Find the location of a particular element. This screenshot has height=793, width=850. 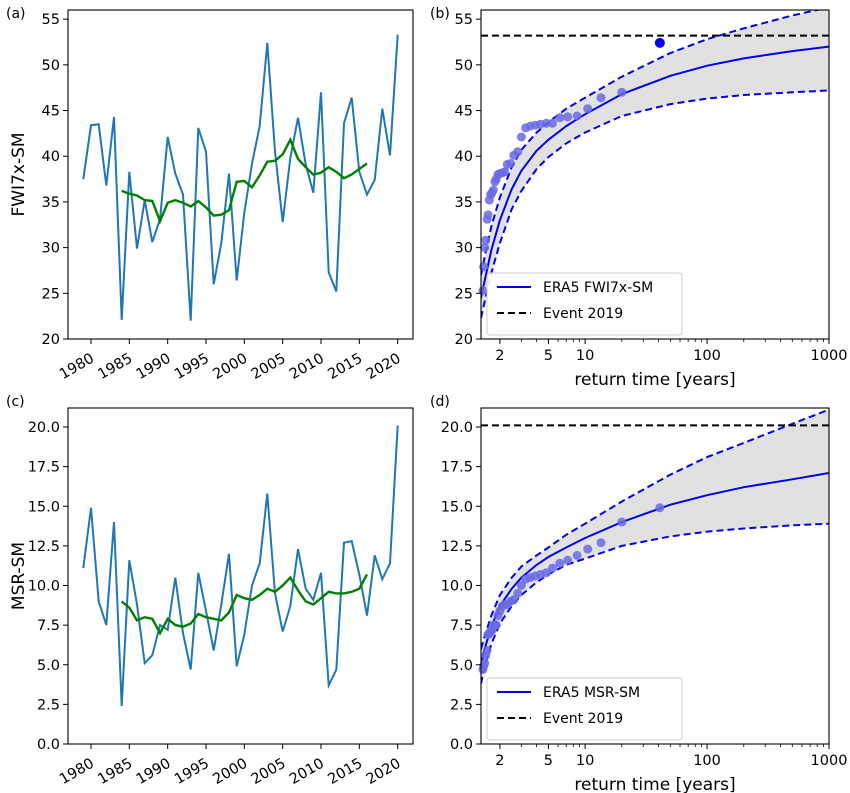

panel-b-xtick-label: 1000 is located at coordinates (829, 356).